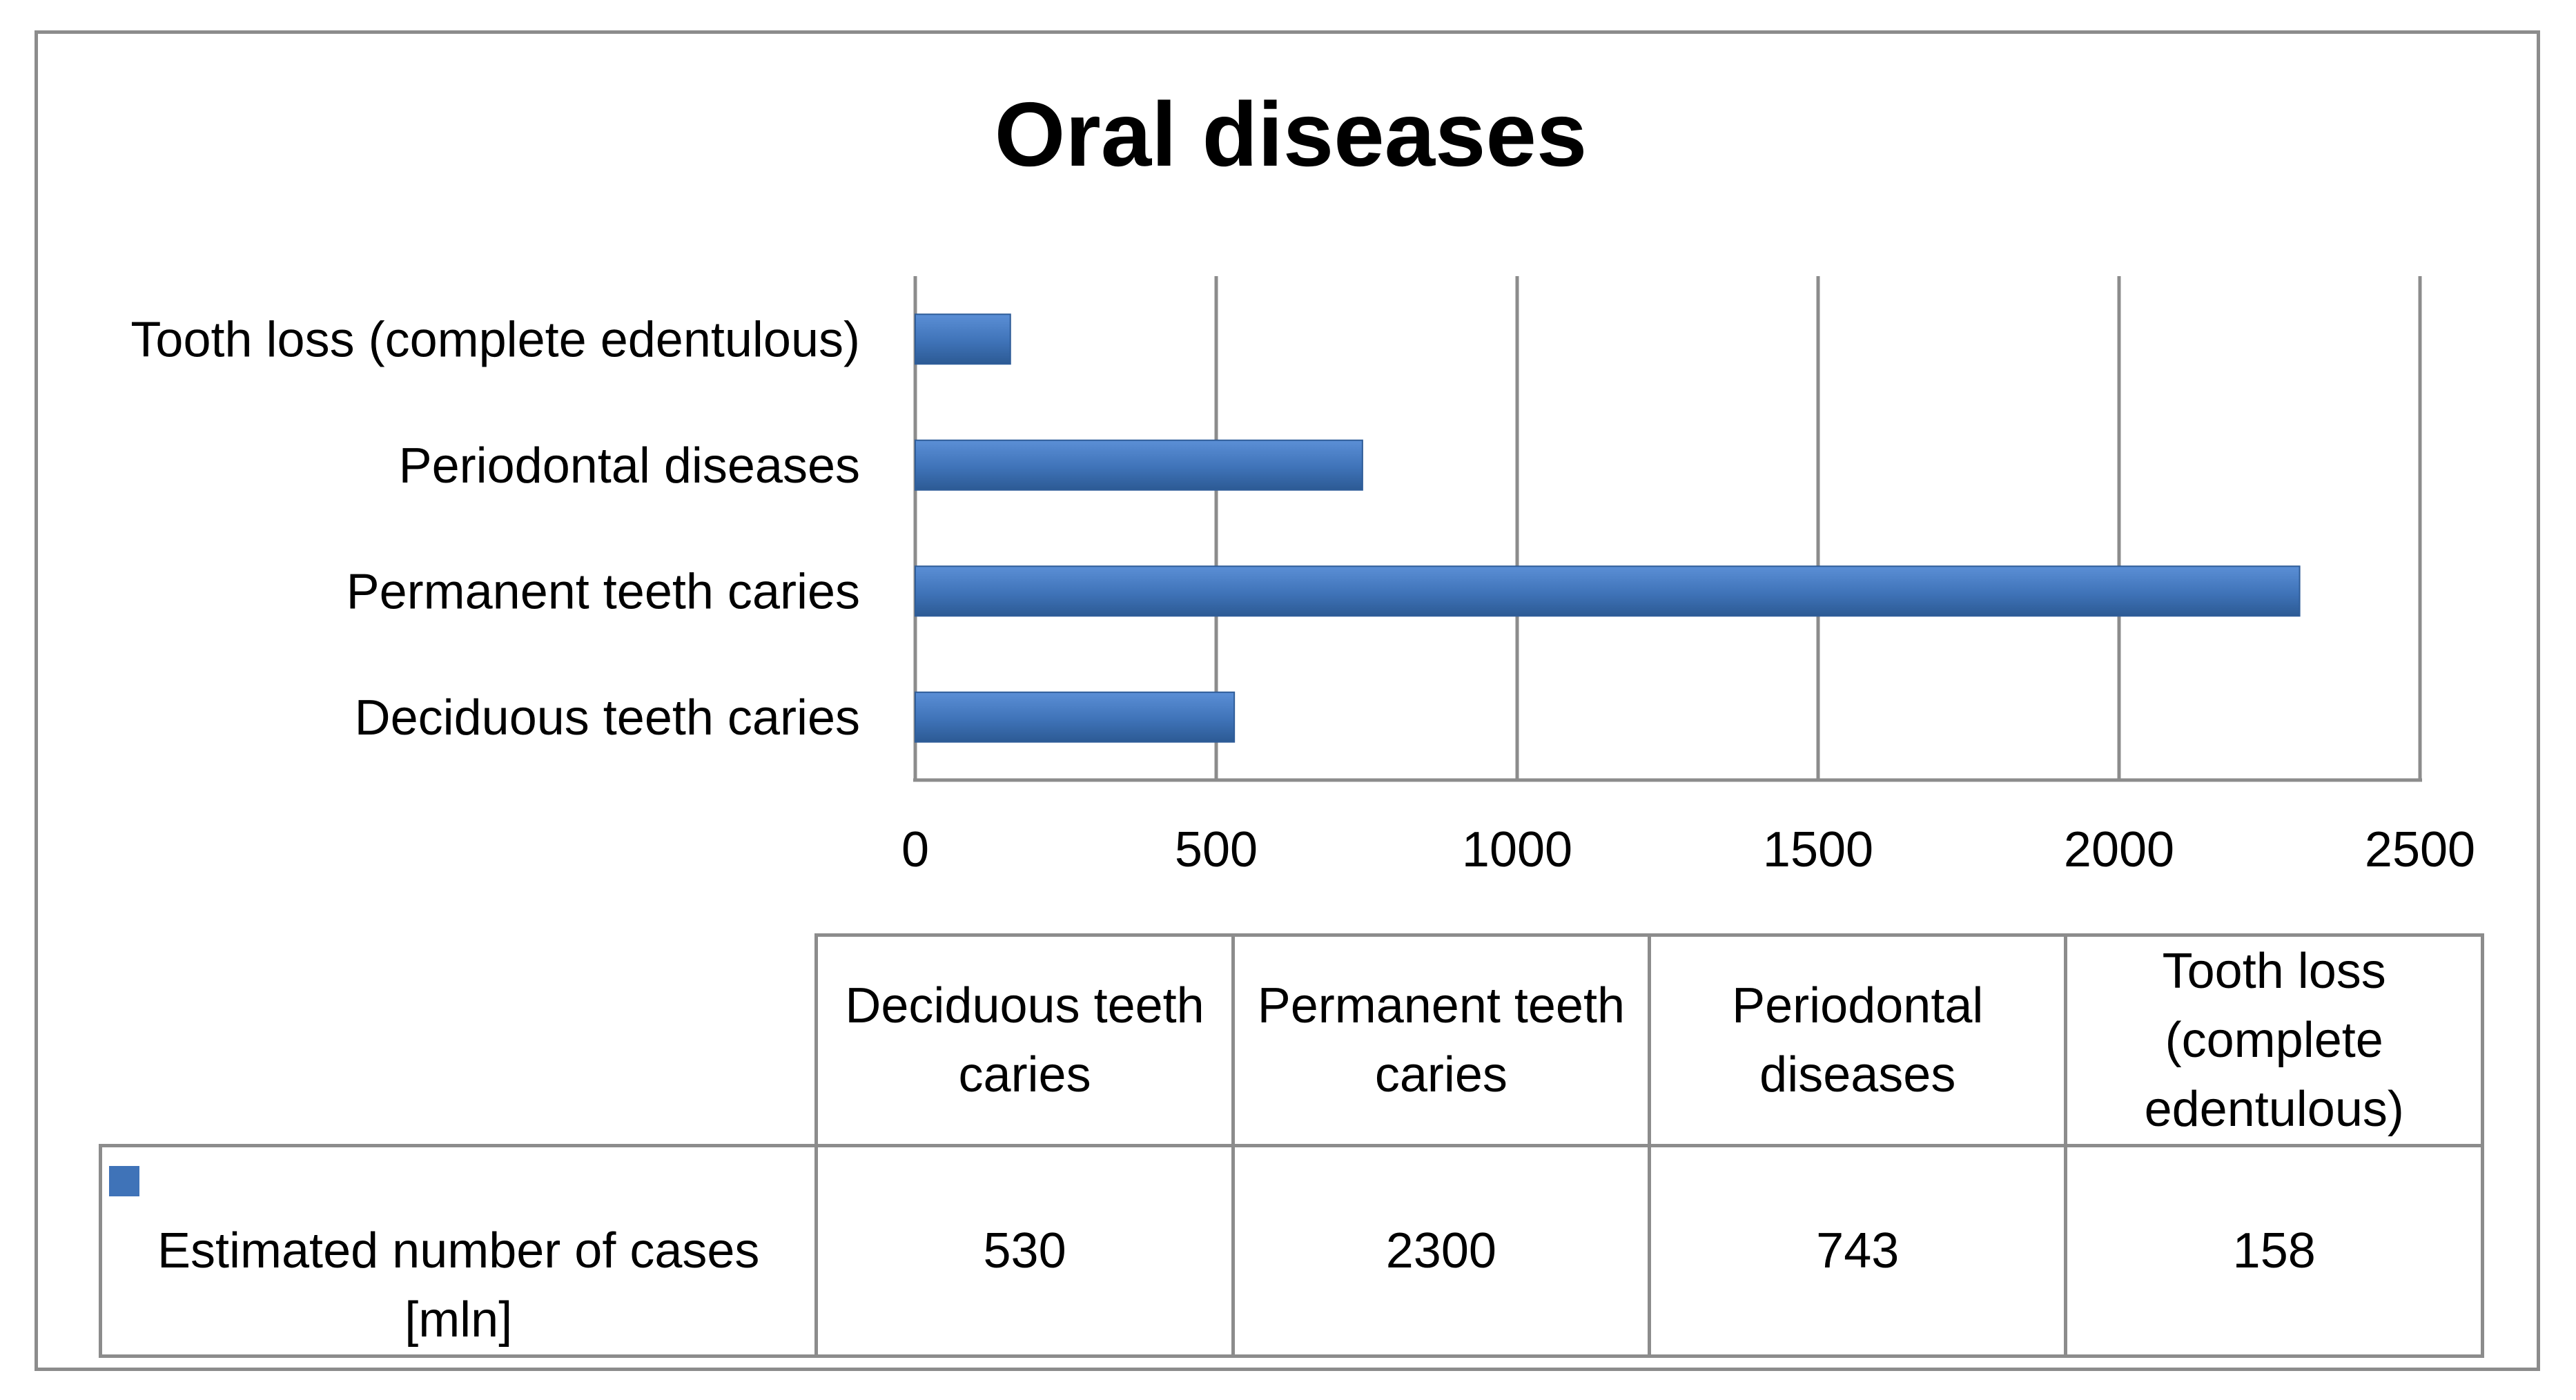 The image size is (2576, 1400). What do you see at coordinates (2274, 1251) in the screenshot?
I see `data-table-cell: 158` at bounding box center [2274, 1251].